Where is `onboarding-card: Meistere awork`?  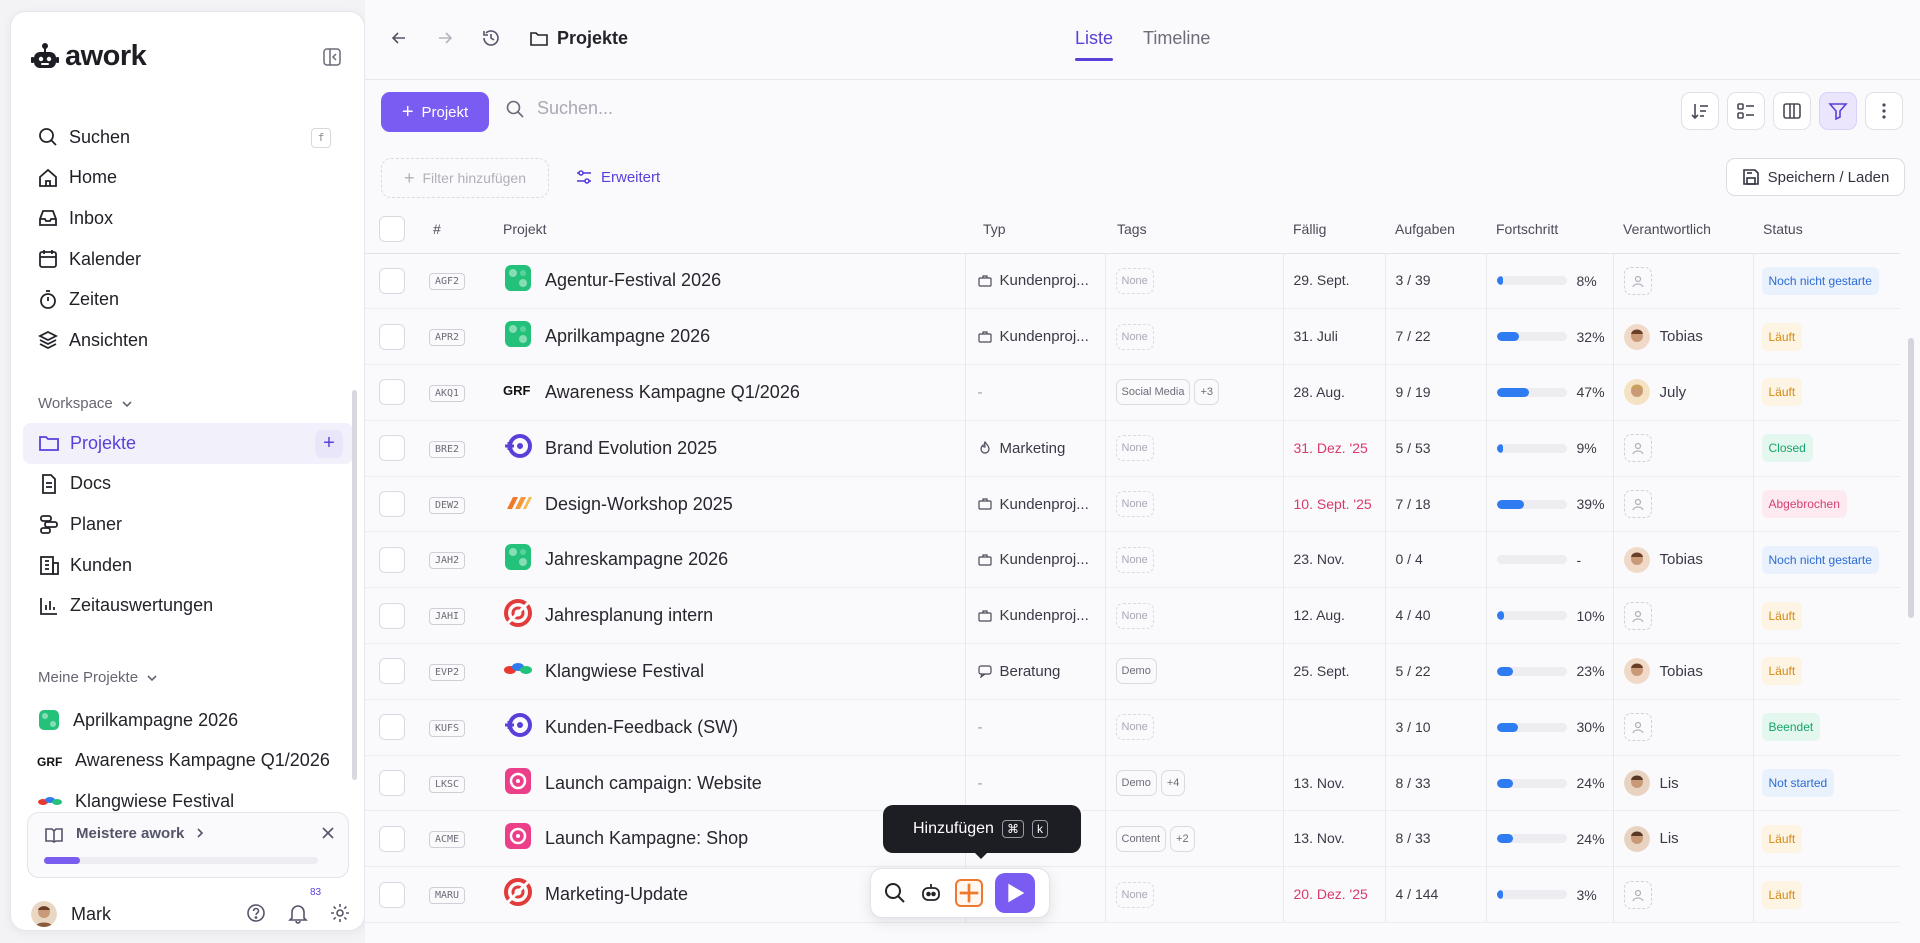
onboarding-card: Meistere awork is located at coordinates (188, 845).